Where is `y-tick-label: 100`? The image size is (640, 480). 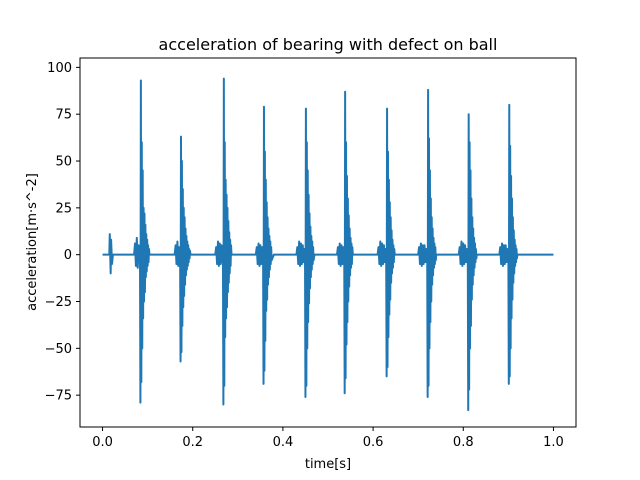 y-tick-label: 100 is located at coordinates (59, 68).